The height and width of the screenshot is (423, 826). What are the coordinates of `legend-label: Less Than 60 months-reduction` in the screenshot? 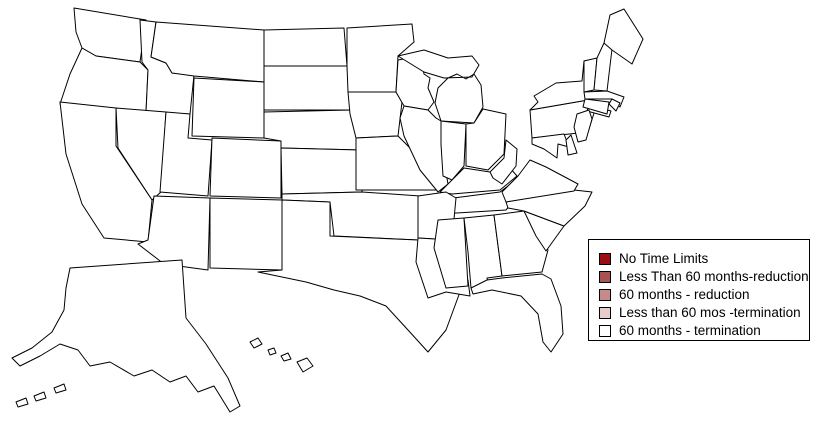 It's located at (714, 276).